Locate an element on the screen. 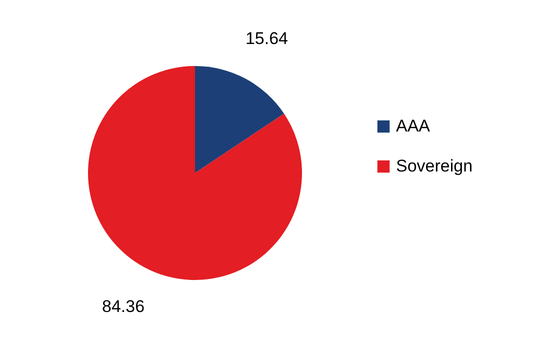 The image size is (550, 348). legend-label: AAA is located at coordinates (413, 126).